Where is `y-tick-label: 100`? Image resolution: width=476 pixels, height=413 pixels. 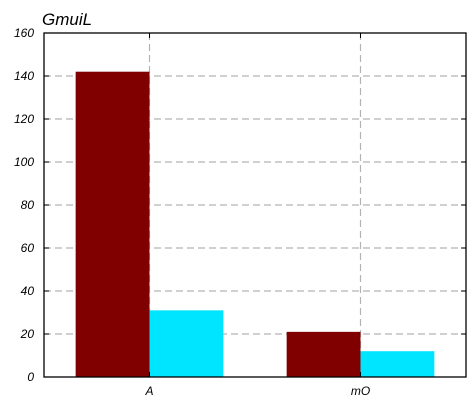 y-tick-label: 100 is located at coordinates (24, 162).